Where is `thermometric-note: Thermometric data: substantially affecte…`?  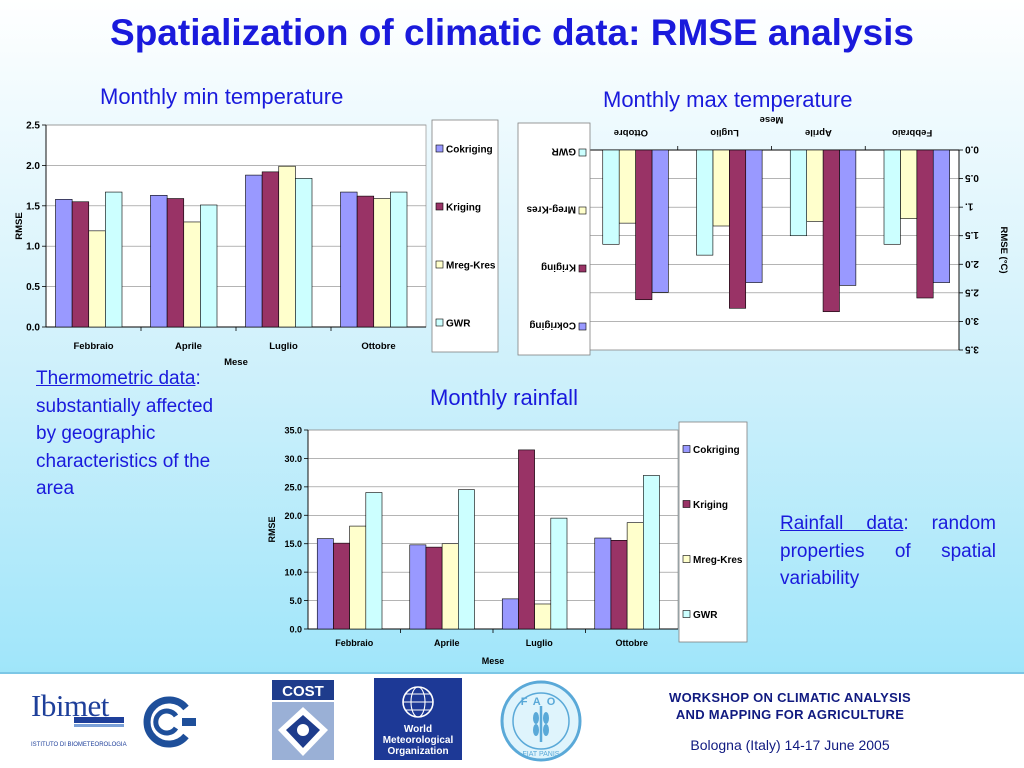
thermometric-note: Thermometric data: substantially affecte… is located at coordinates (130, 434).